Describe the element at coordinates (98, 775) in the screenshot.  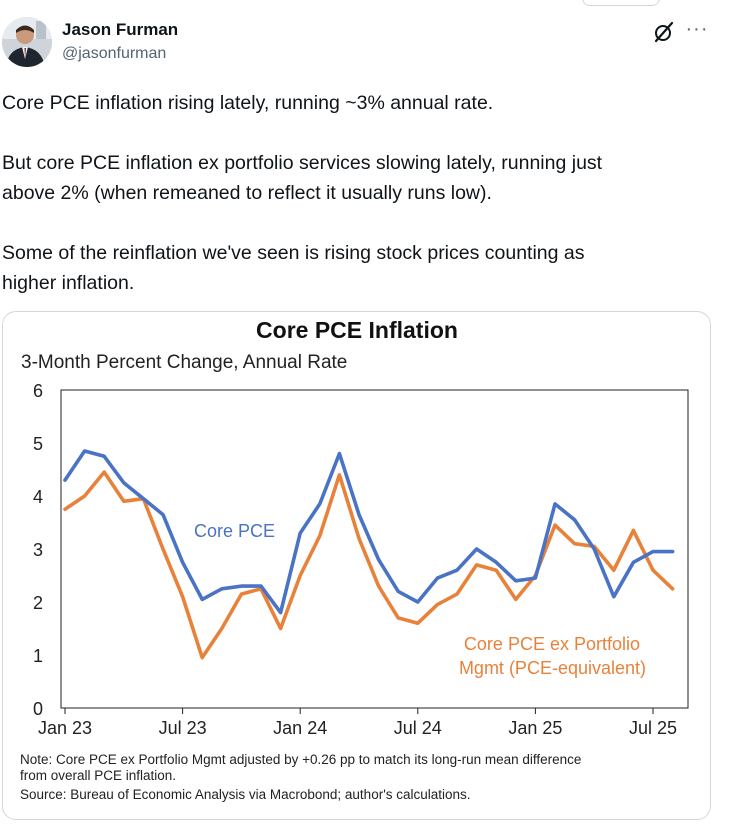
I see `chart-note-line2: from overall PCE inflation.` at that location.